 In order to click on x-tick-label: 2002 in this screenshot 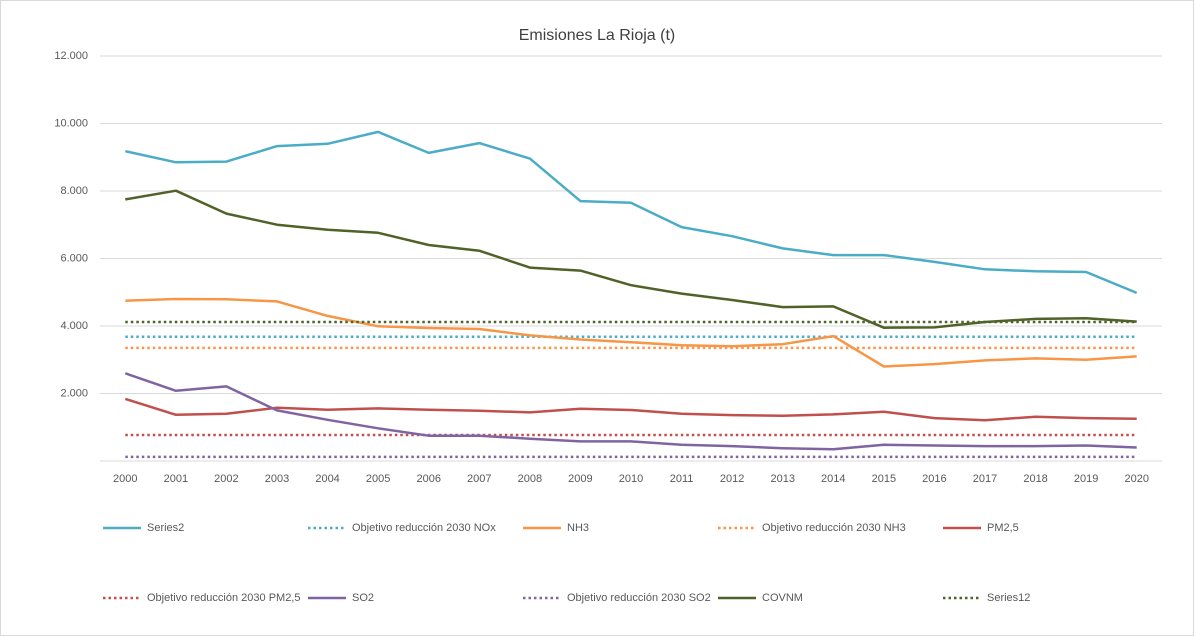, I will do `click(226, 479)`.